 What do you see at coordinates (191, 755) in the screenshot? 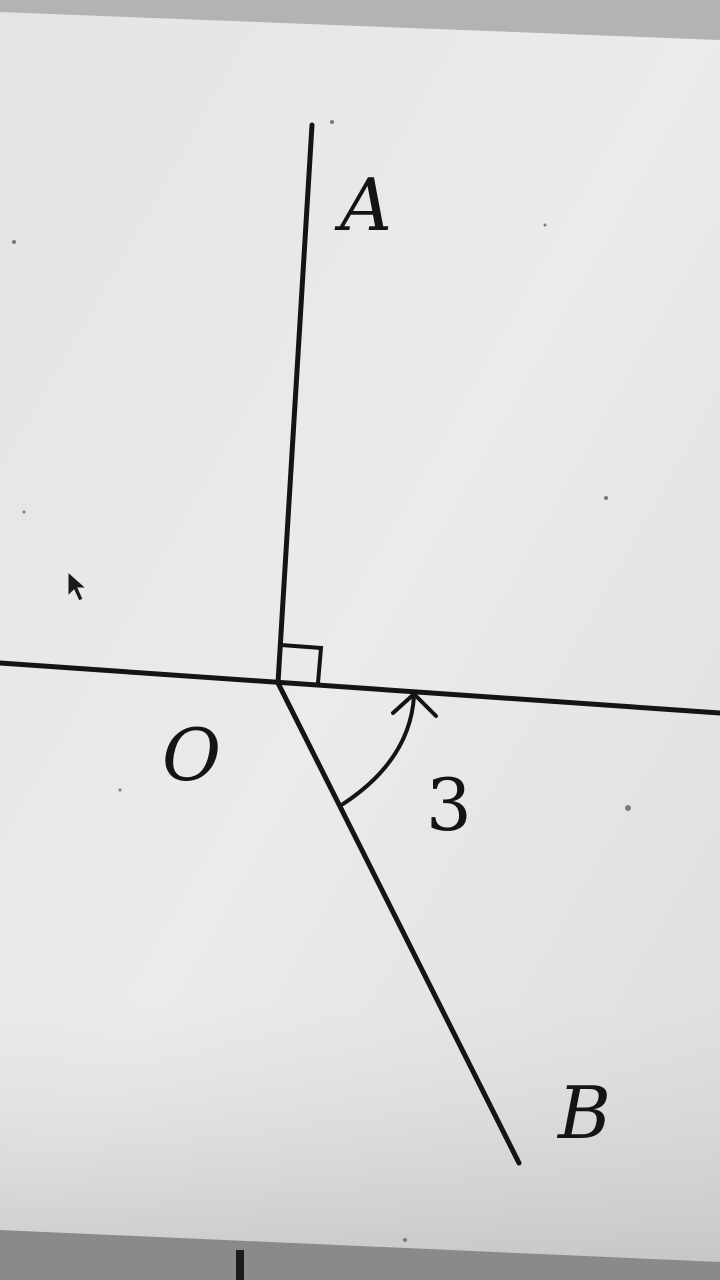
I see `point-o-label: O` at bounding box center [191, 755].